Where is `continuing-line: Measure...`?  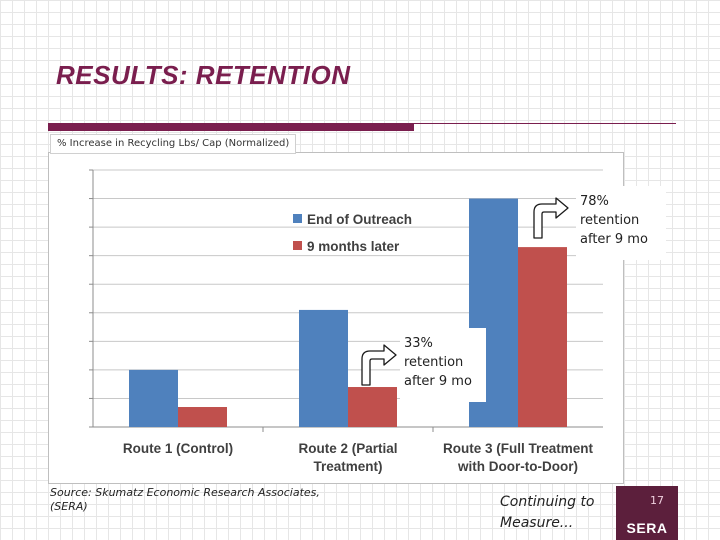
continuing-line: Measure... is located at coordinates (537, 523).